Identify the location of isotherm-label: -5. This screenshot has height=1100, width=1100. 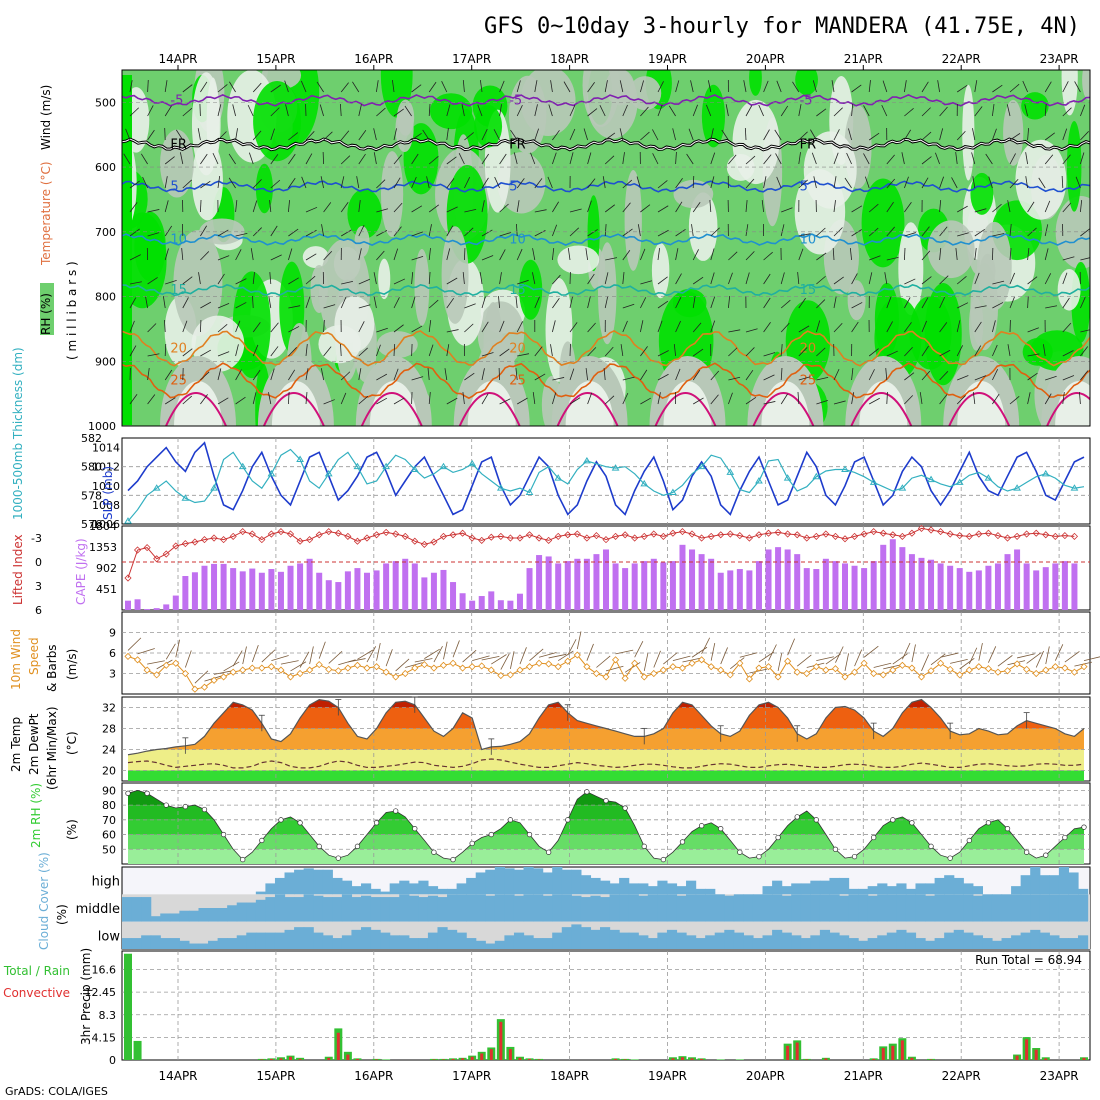
(806, 100).